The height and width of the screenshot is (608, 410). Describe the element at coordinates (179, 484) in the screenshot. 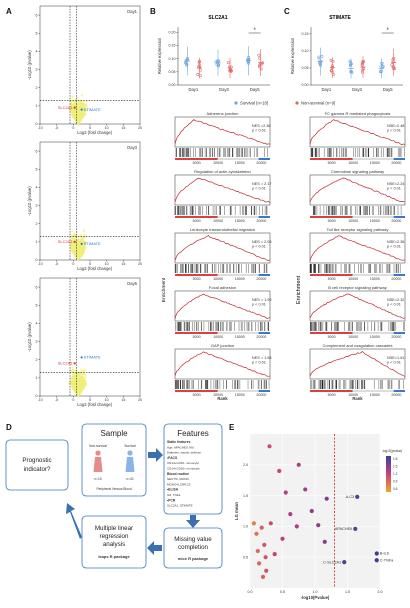

I see `features-line: MONO%,CRP,C3` at that location.